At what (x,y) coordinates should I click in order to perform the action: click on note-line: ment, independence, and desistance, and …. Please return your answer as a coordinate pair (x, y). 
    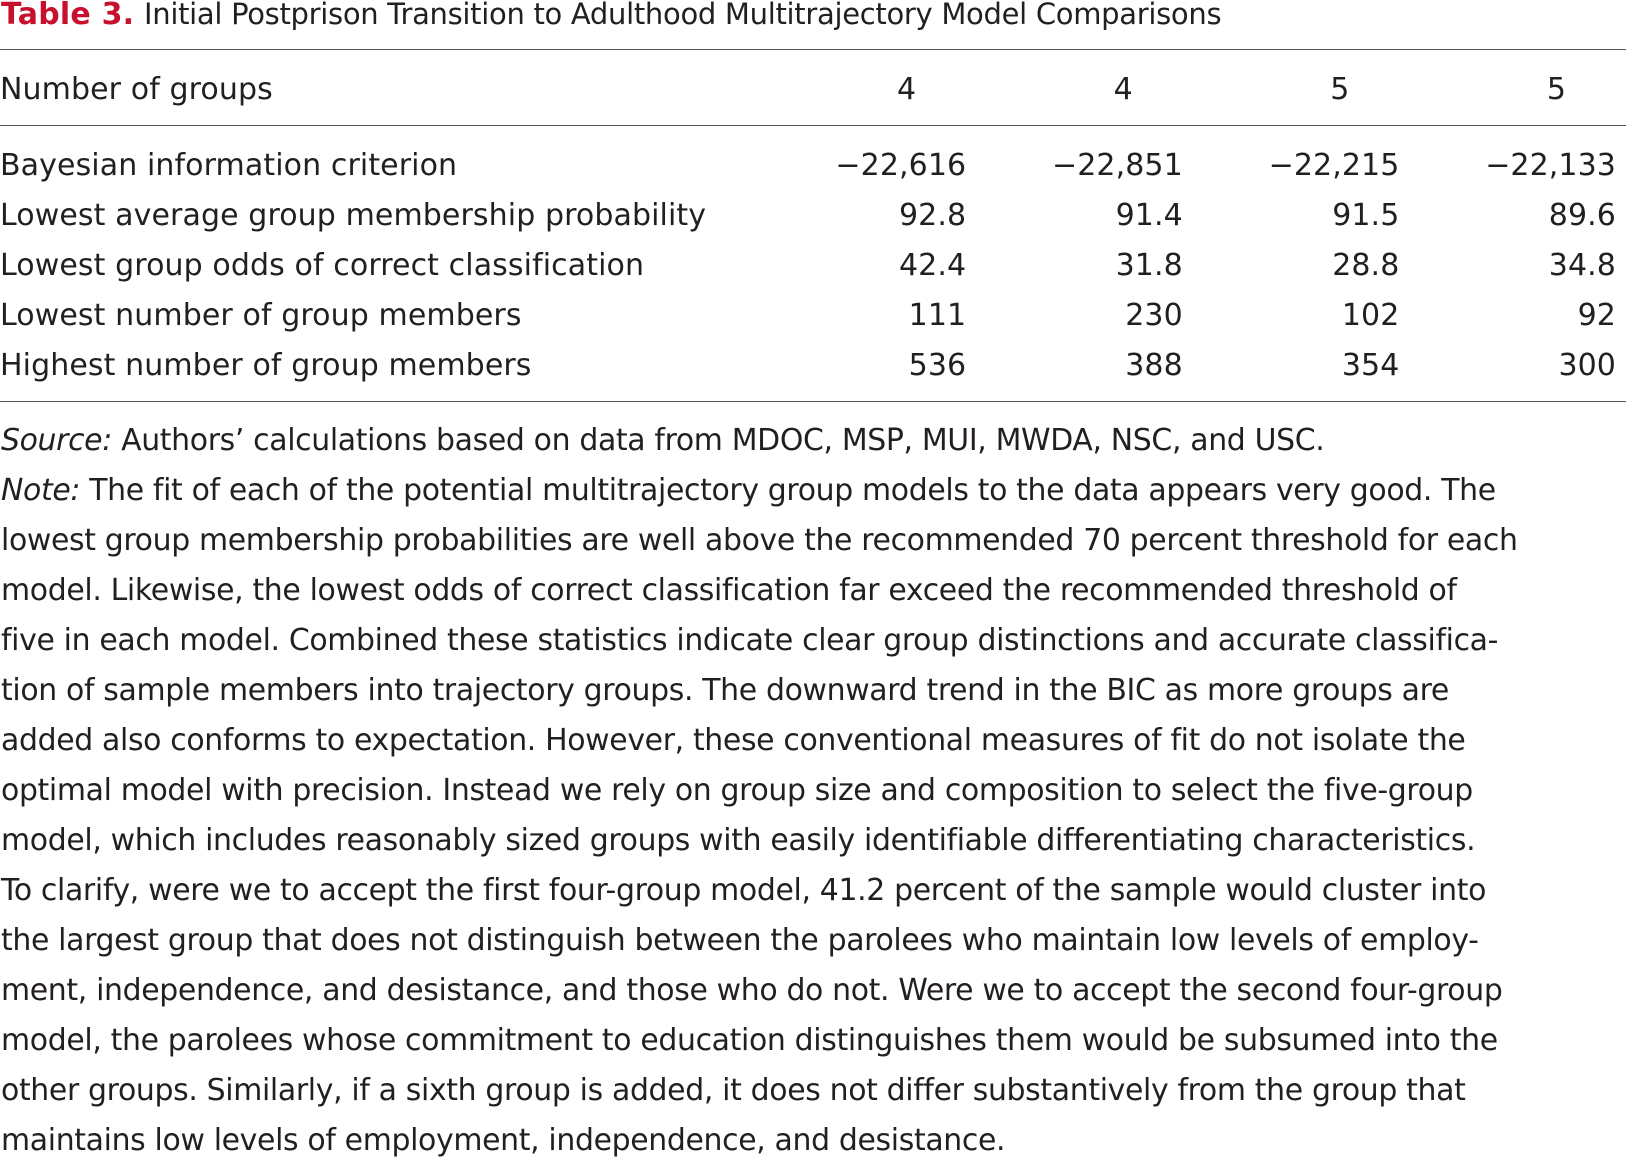
    Looking at the image, I should click on (752, 990).